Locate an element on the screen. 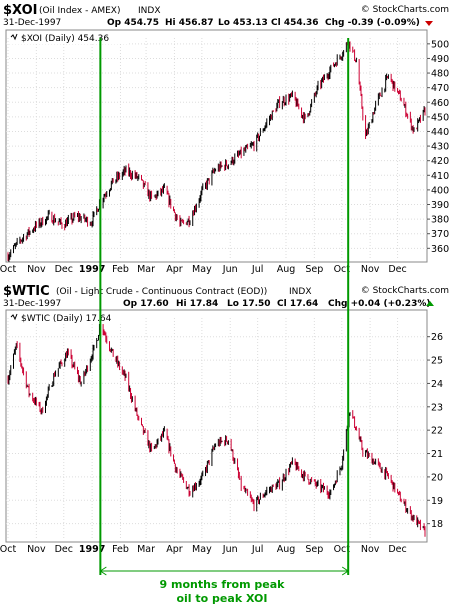 This screenshot has height=609, width=453. wtic-x-tick-label: Sep is located at coordinates (314, 549).